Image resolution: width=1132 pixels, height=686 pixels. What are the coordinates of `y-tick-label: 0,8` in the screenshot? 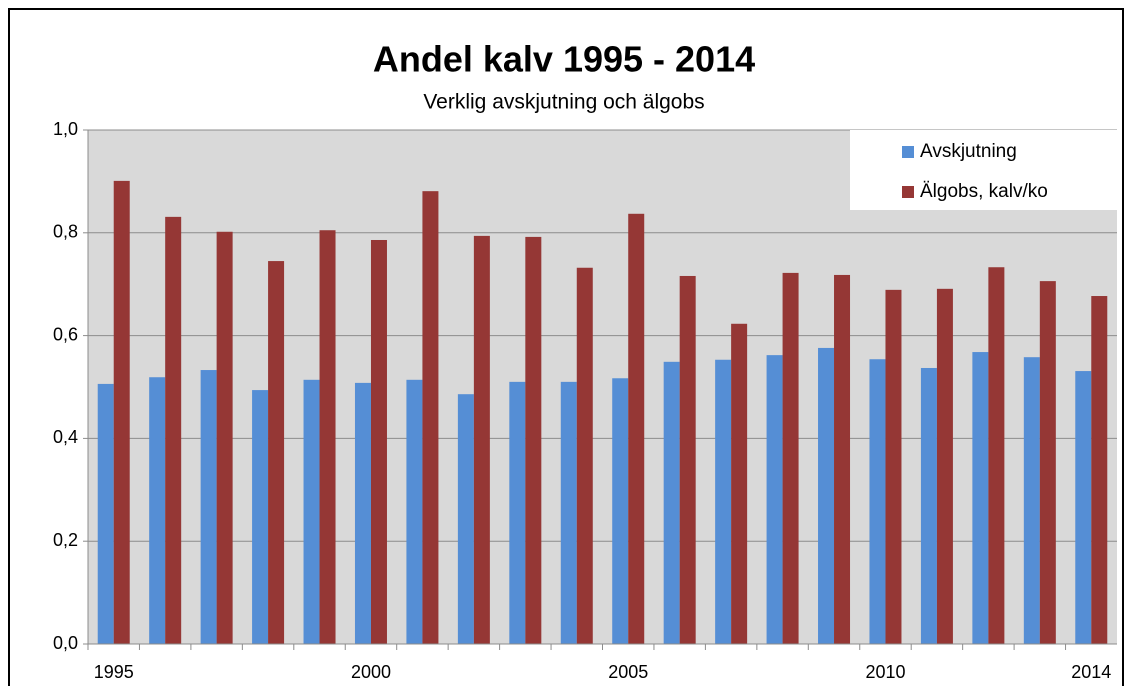 It's located at (65, 232).